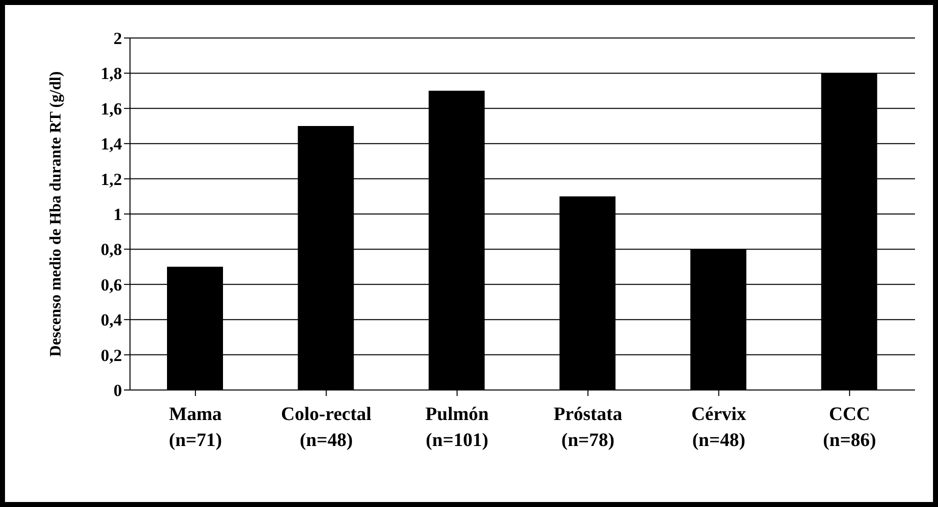  What do you see at coordinates (118, 38) in the screenshot?
I see `y-tick-label: 2` at bounding box center [118, 38].